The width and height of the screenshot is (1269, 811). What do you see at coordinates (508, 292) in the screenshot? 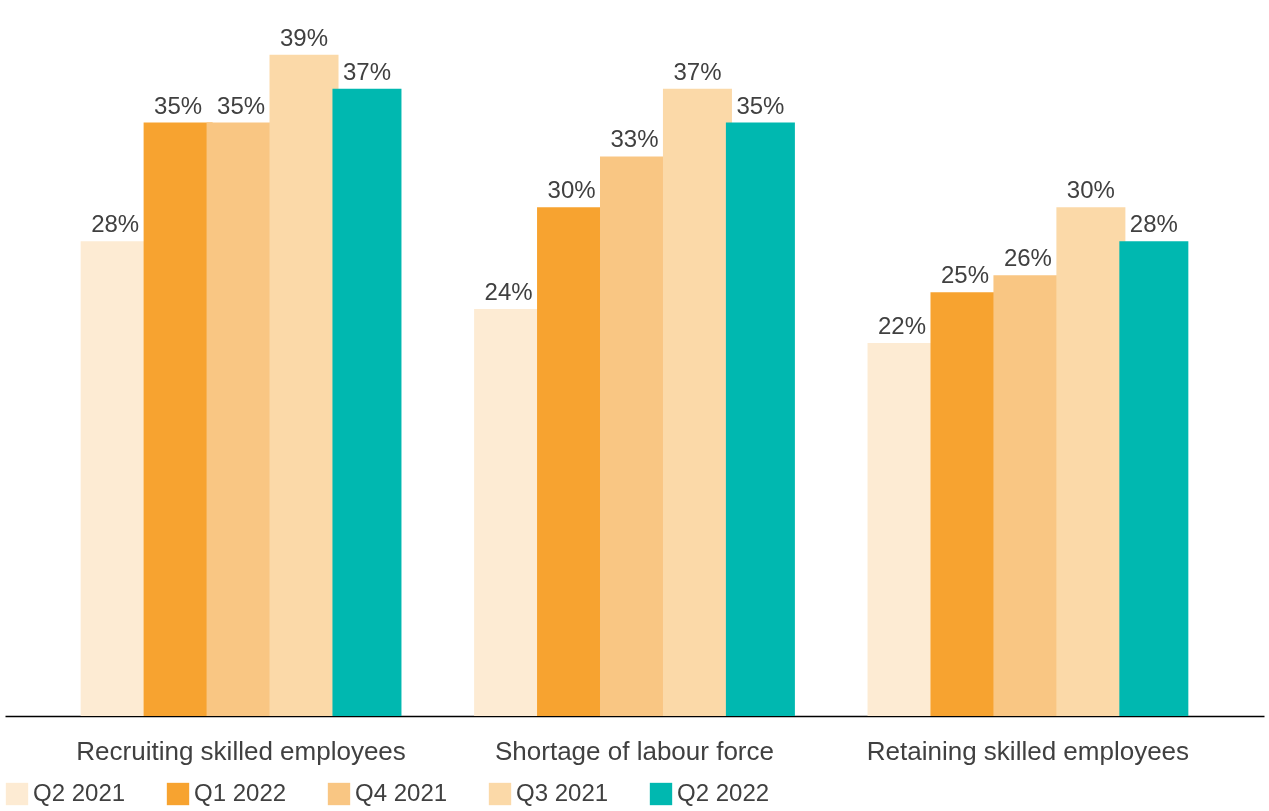
I see `data-label: 24%` at bounding box center [508, 292].